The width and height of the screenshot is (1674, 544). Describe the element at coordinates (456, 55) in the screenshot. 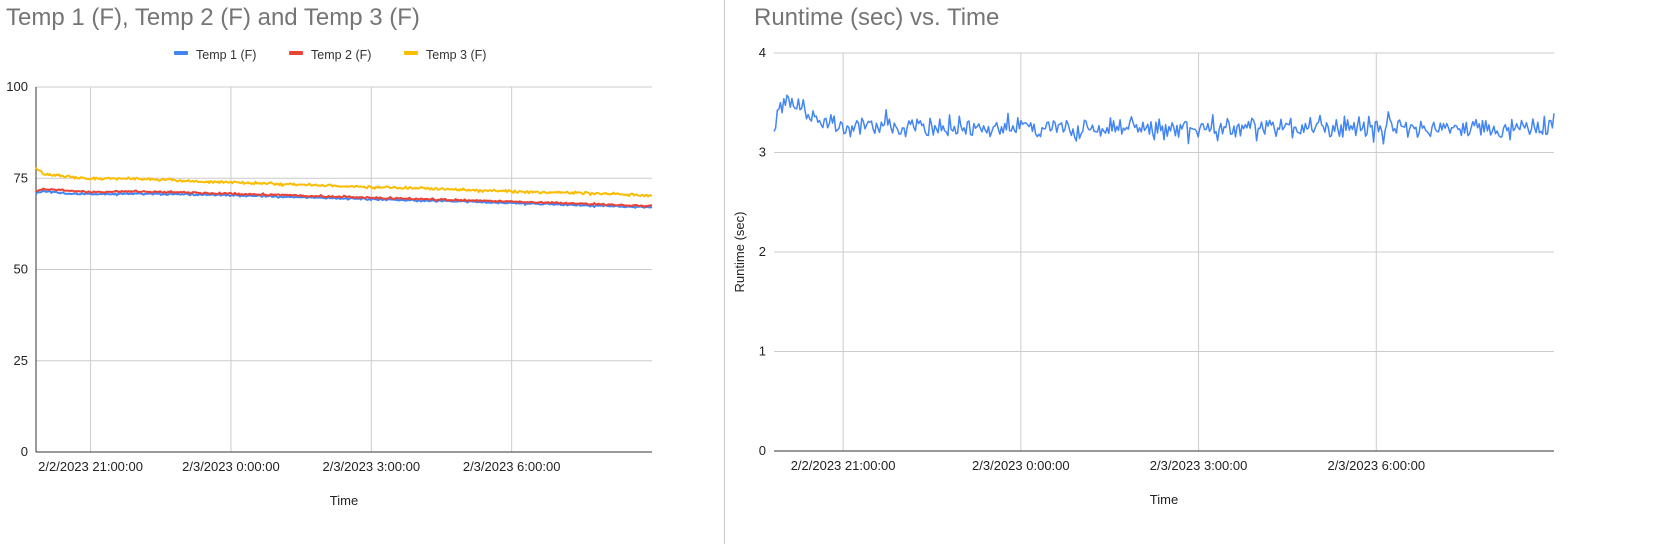

I see `legend-label: Temp 3 (F)` at that location.